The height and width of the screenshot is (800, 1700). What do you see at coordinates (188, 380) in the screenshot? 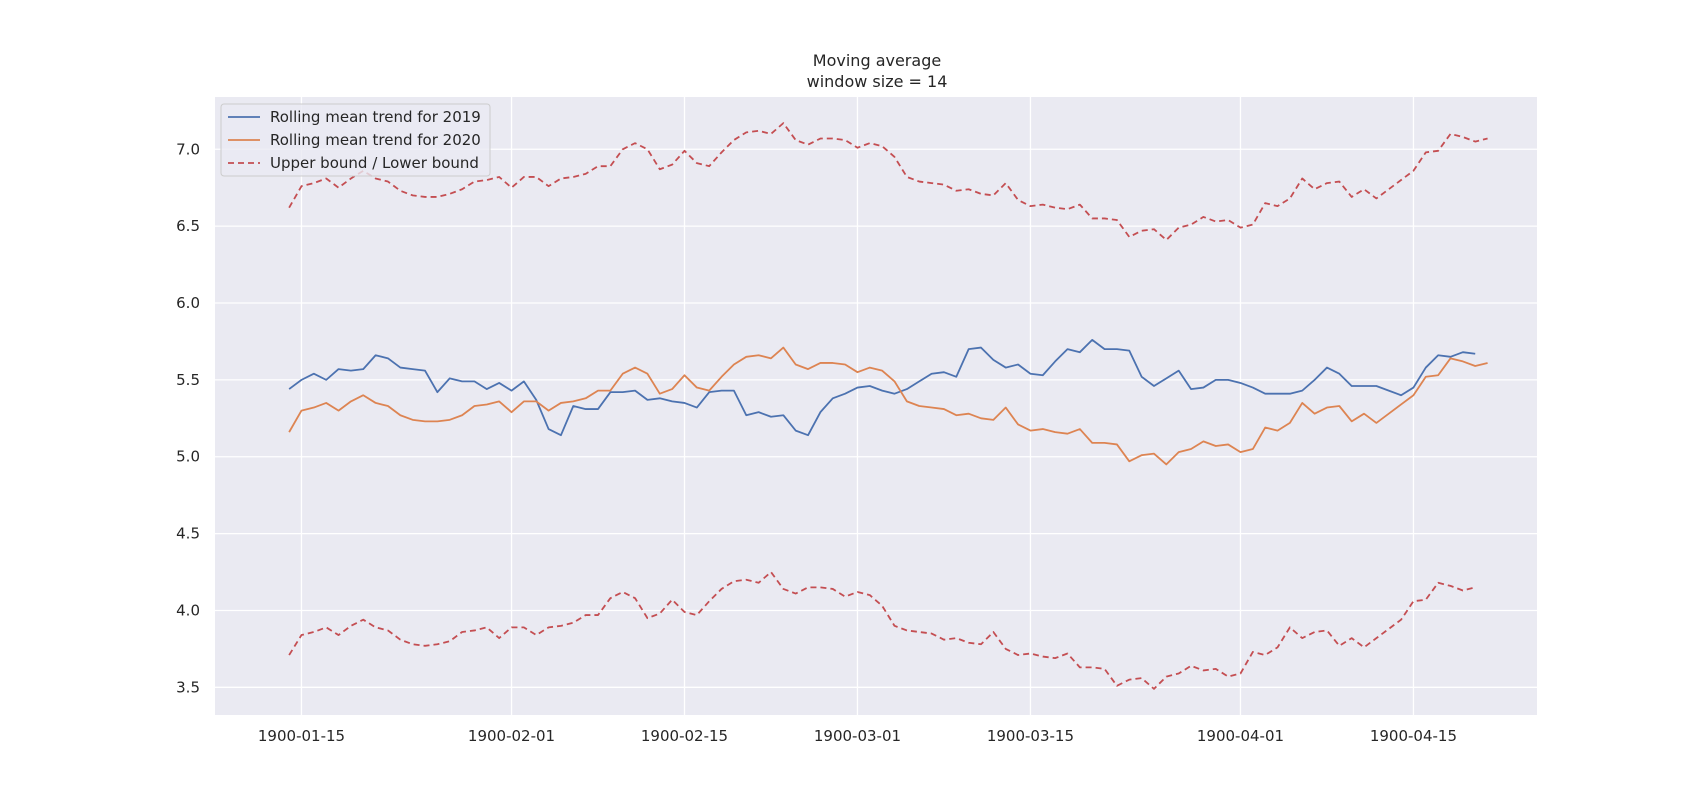
I see `y-tick-label: 5.5` at bounding box center [188, 380].